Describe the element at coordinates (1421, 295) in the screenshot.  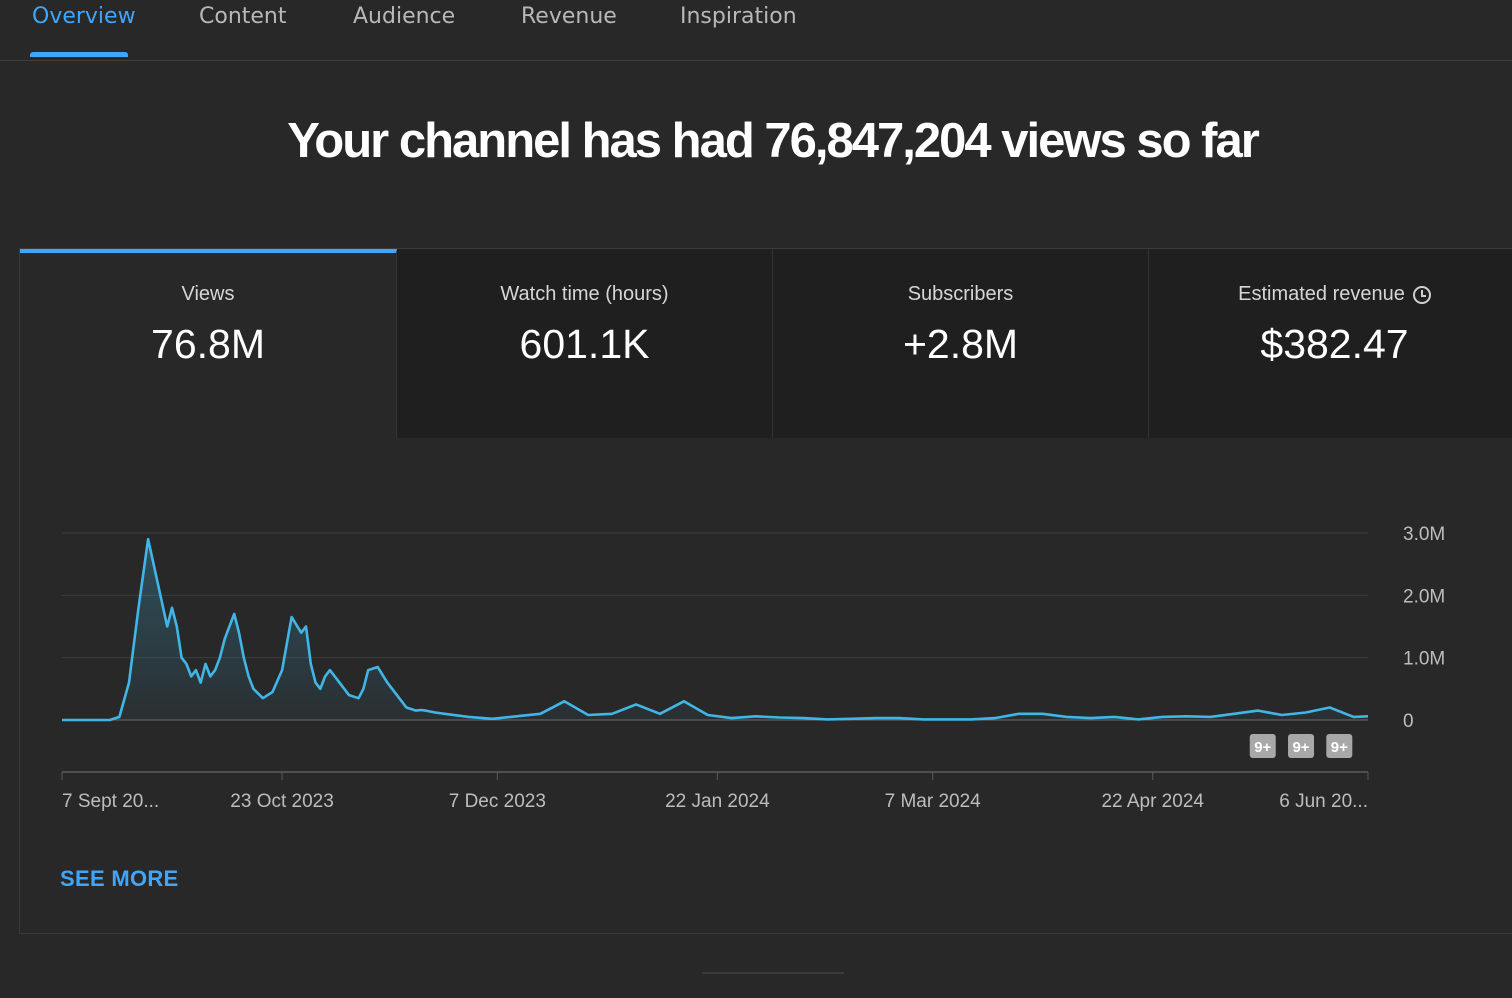
I see `clock-icon` at that location.